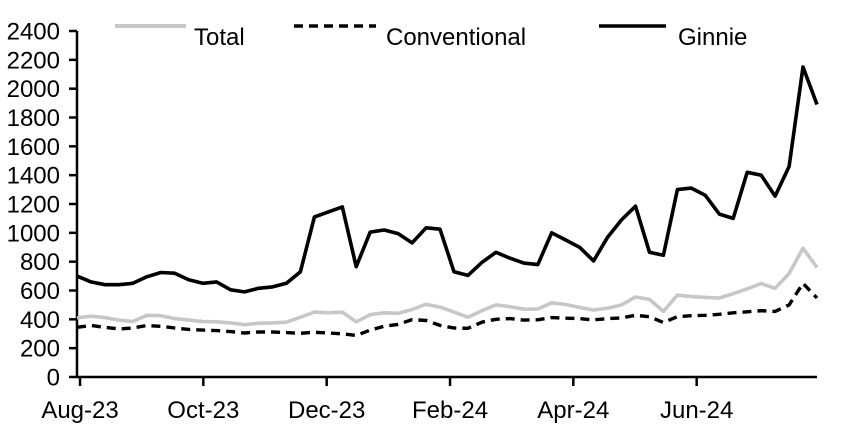  I want to click on x-axis-label: Dec-23, so click(326, 410).